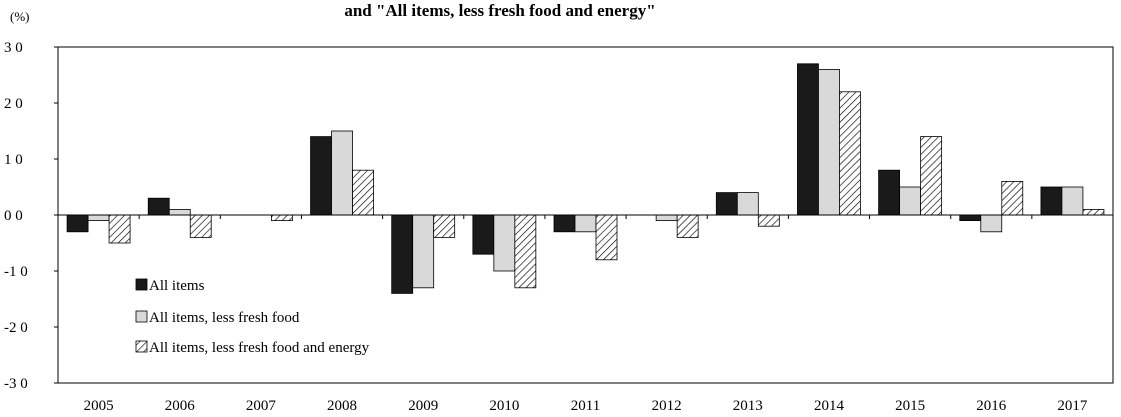 The image size is (1121, 417). What do you see at coordinates (363, 192) in the screenshot?
I see `bar-s2-2008` at bounding box center [363, 192].